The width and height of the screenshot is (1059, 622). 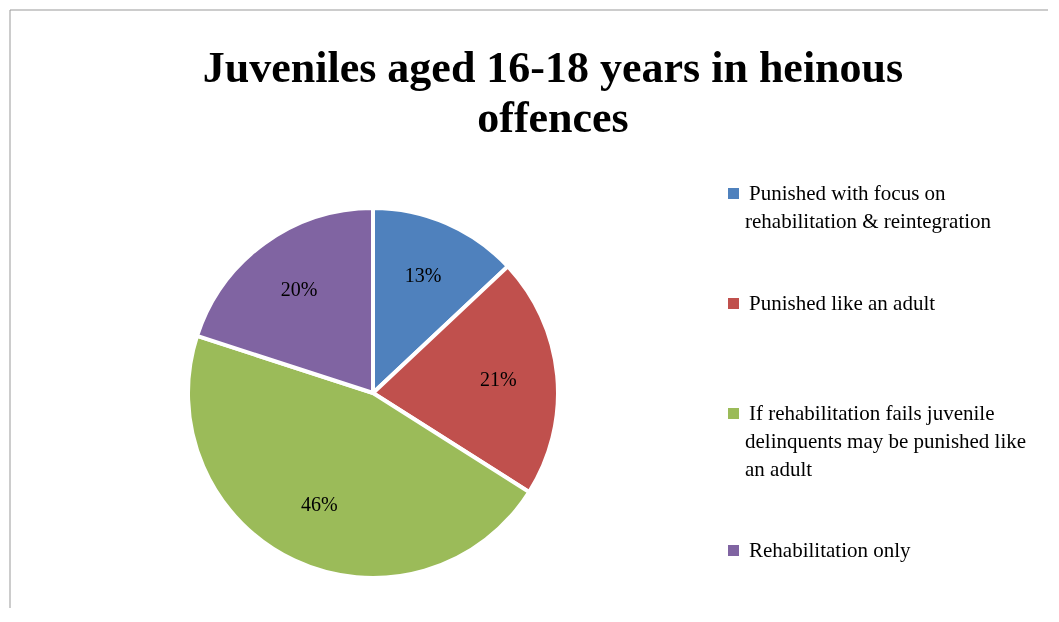 I want to click on legend-label: Punished with focus on rehabilitation & reintegration, so click(x=868, y=207).